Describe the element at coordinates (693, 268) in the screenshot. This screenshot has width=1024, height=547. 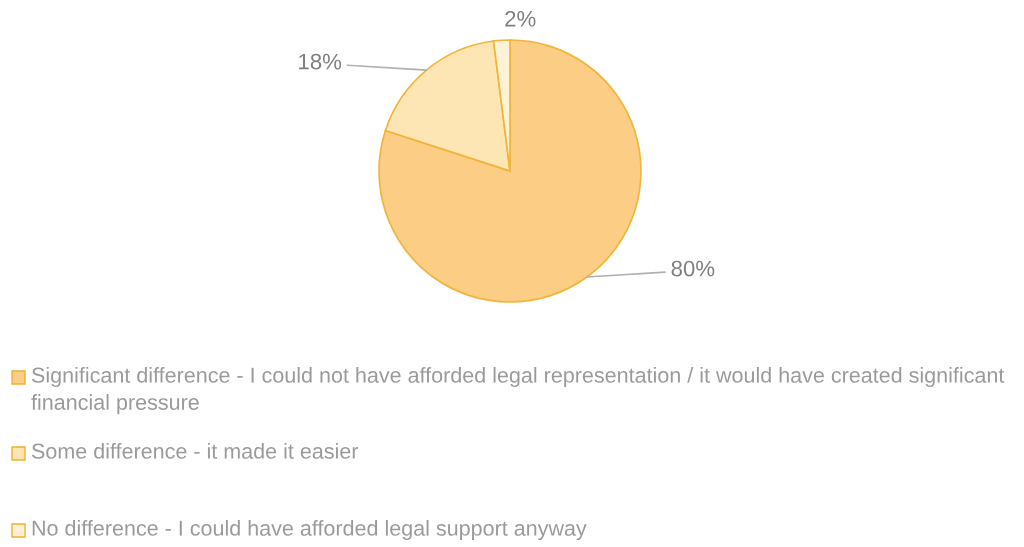
I see `data-label: 80%` at that location.